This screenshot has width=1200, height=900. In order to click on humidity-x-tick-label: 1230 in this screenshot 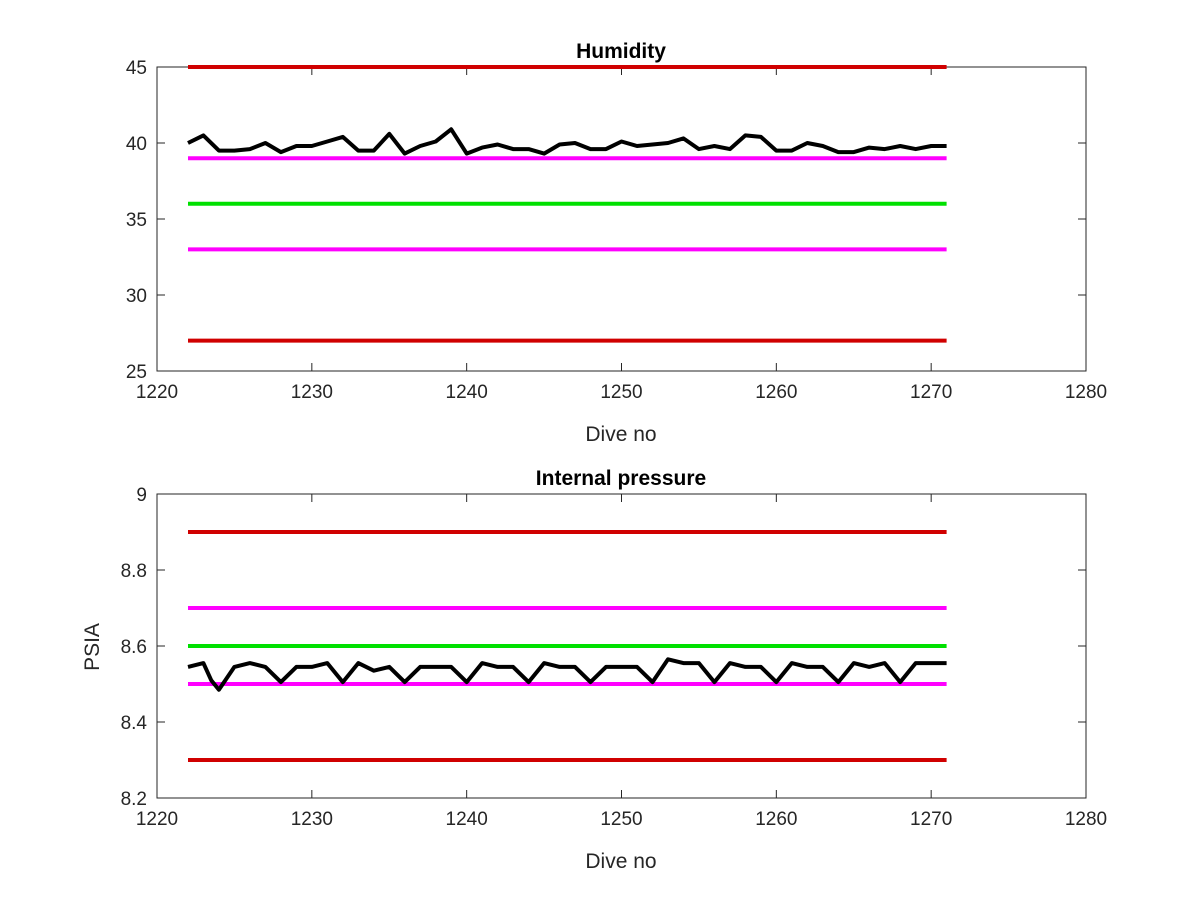, I will do `click(312, 392)`.